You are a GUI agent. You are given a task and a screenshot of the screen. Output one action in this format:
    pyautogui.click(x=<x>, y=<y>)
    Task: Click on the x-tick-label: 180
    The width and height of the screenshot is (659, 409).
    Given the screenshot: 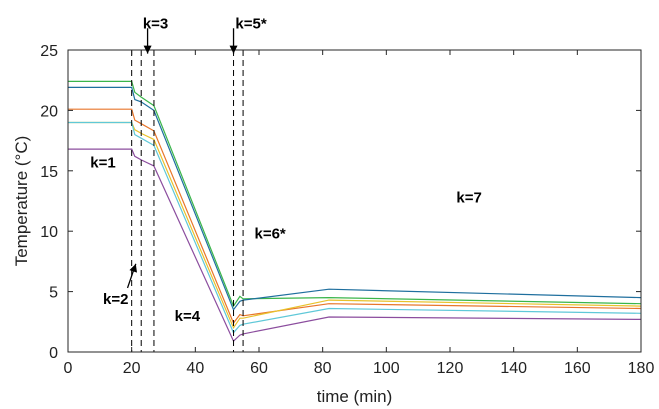 What is the action you would take?
    pyautogui.click(x=641, y=368)
    